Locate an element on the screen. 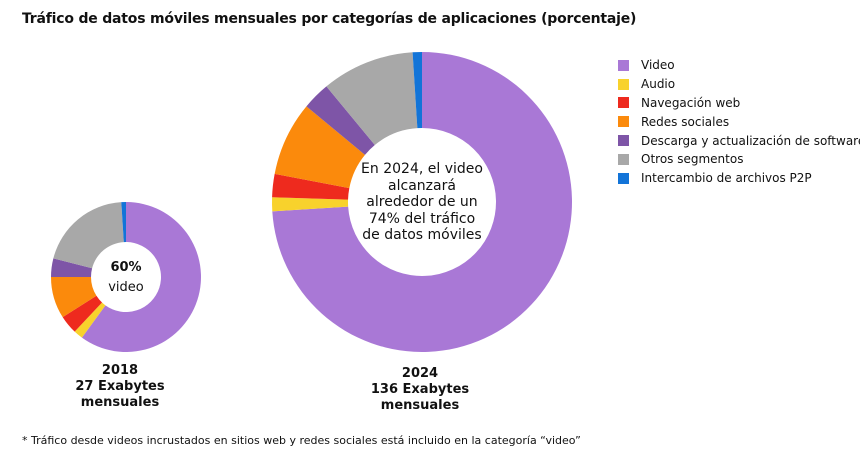 This screenshot has height=463, width=860. legend-item-video: Video is located at coordinates (739, 65).